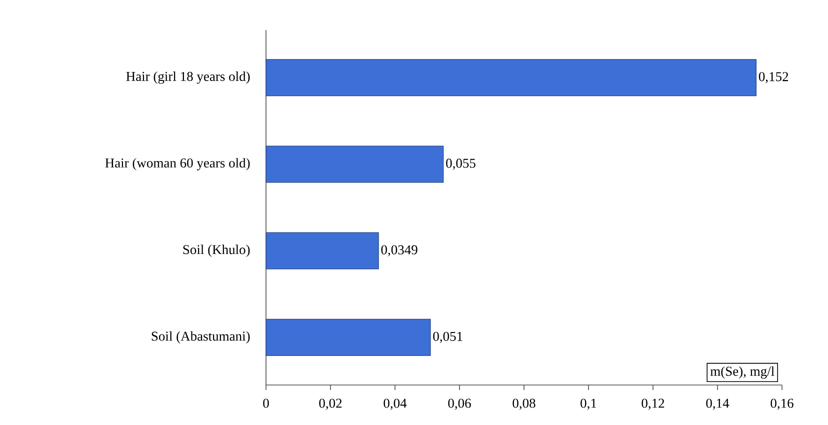 This screenshot has width=828, height=425. What do you see at coordinates (447, 337) in the screenshot?
I see `data-label: 0,051` at bounding box center [447, 337].